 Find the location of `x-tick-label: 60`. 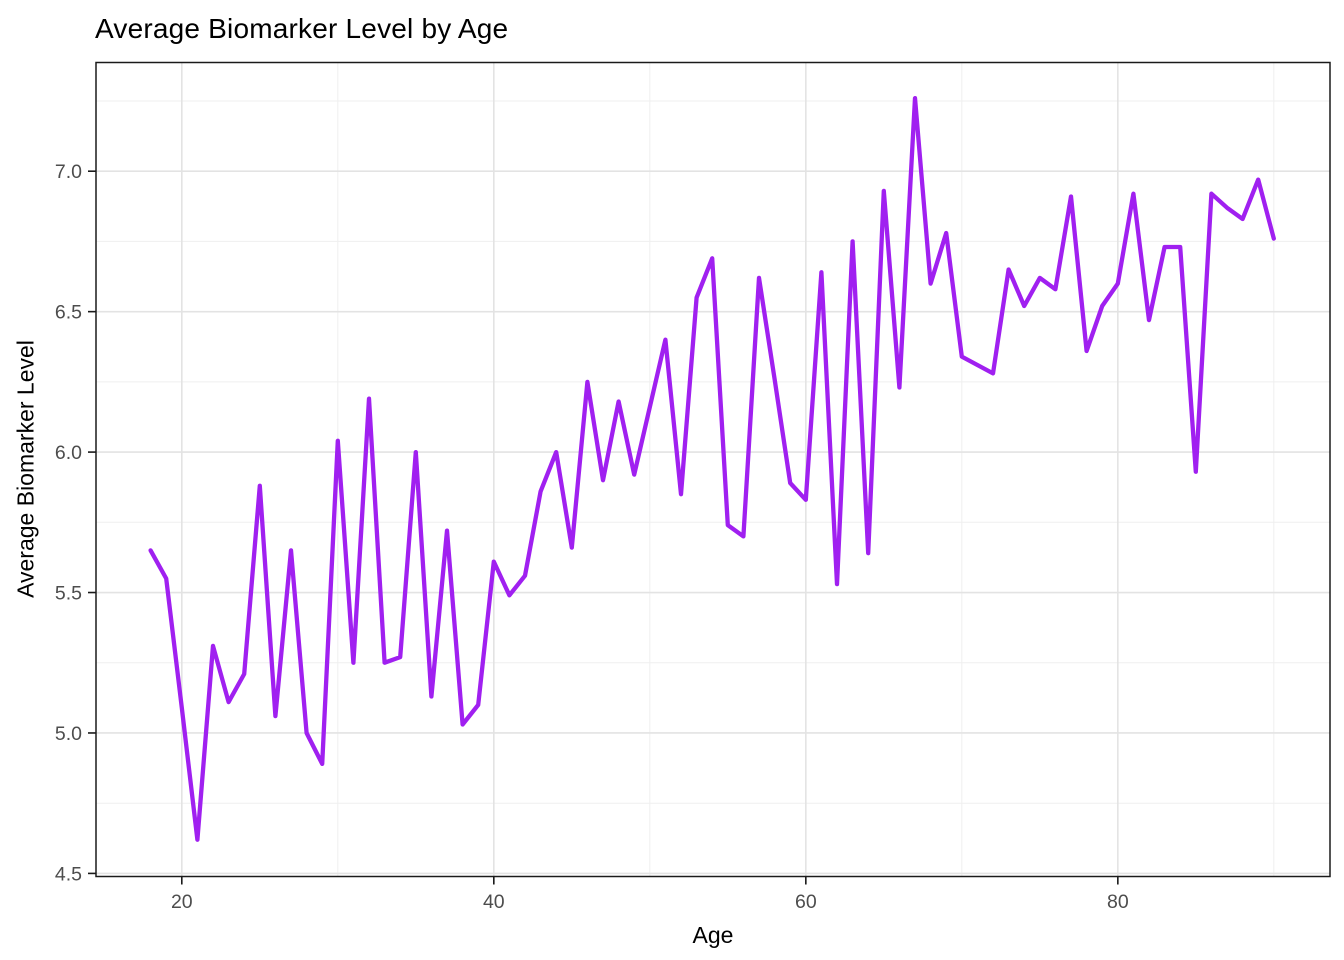

x-tick-label: 60 is located at coordinates (806, 902).